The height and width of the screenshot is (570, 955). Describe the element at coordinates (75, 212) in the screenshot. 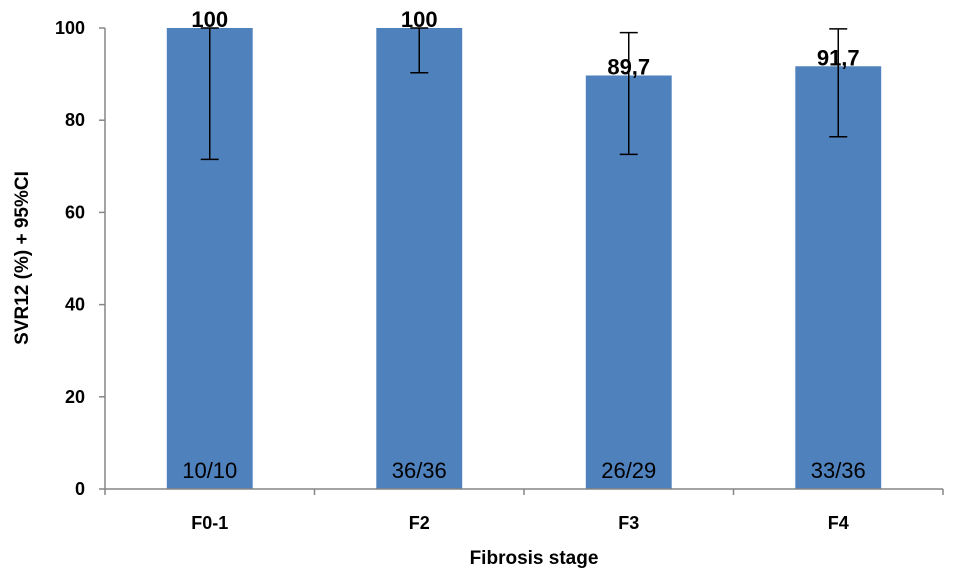

I see `y-tick-label: 60` at that location.